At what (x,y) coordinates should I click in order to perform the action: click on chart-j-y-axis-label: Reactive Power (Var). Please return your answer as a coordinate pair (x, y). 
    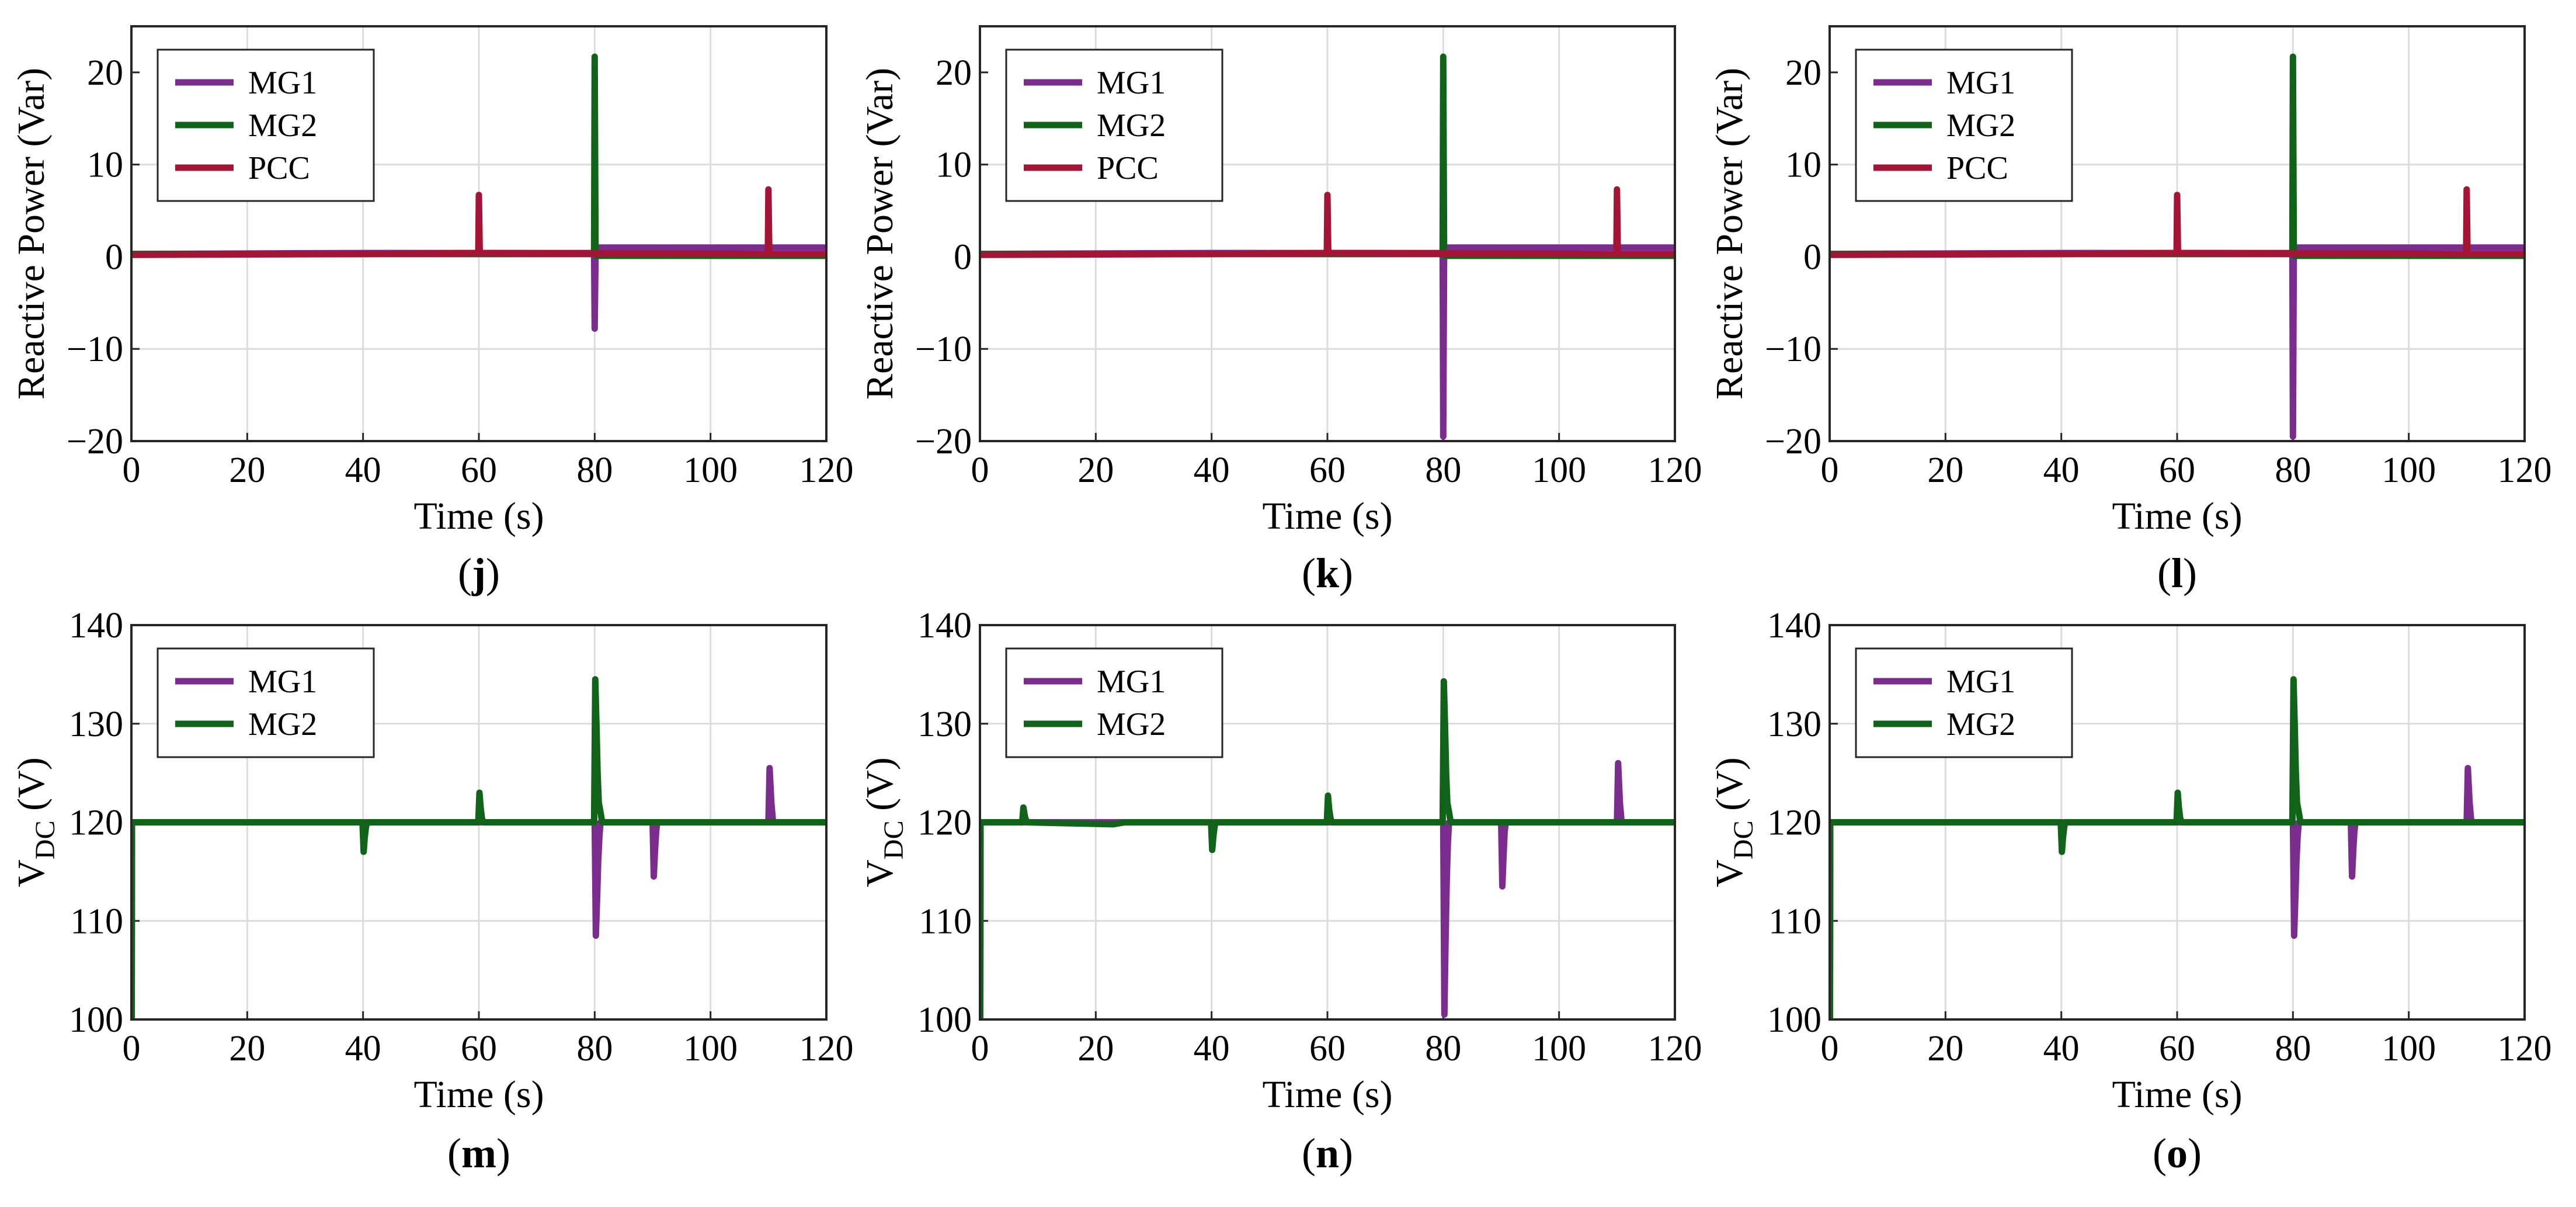
    Looking at the image, I should click on (31, 234).